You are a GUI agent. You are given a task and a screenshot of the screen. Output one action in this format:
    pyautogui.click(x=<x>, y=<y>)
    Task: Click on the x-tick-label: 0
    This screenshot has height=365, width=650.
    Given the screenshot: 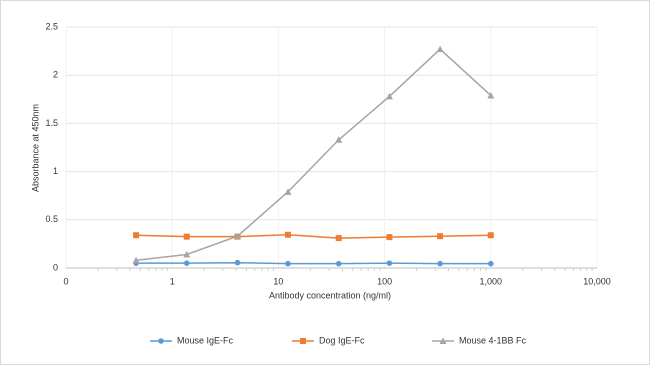 What is the action you would take?
    pyautogui.click(x=65, y=281)
    